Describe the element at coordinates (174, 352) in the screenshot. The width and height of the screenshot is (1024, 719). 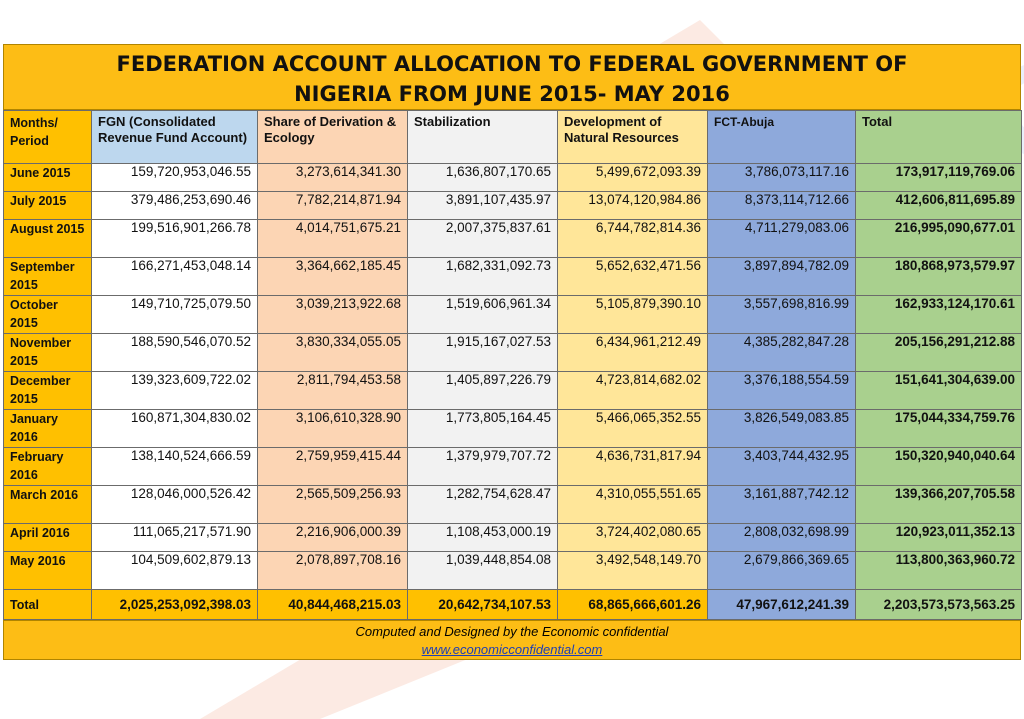
I see `value-cell: 188,590,546,070.52` at that location.